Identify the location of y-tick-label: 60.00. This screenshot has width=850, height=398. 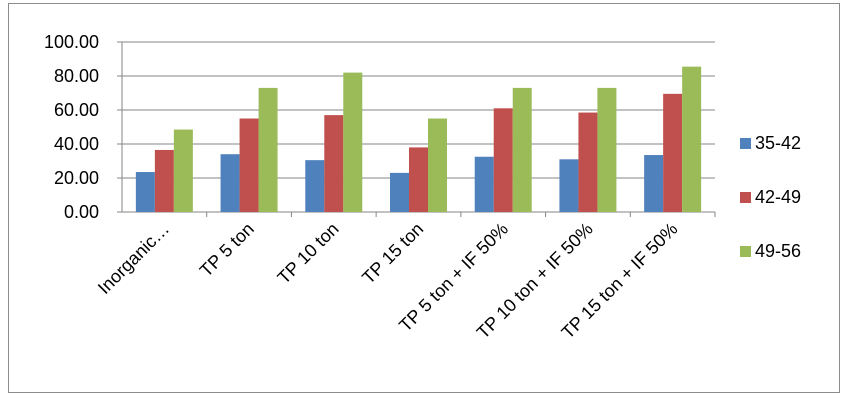
(76, 110).